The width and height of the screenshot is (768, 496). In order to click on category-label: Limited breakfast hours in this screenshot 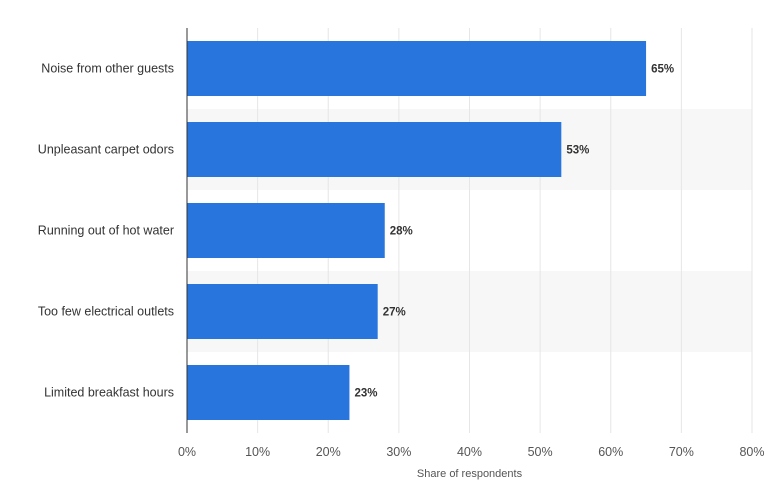, I will do `click(109, 393)`.